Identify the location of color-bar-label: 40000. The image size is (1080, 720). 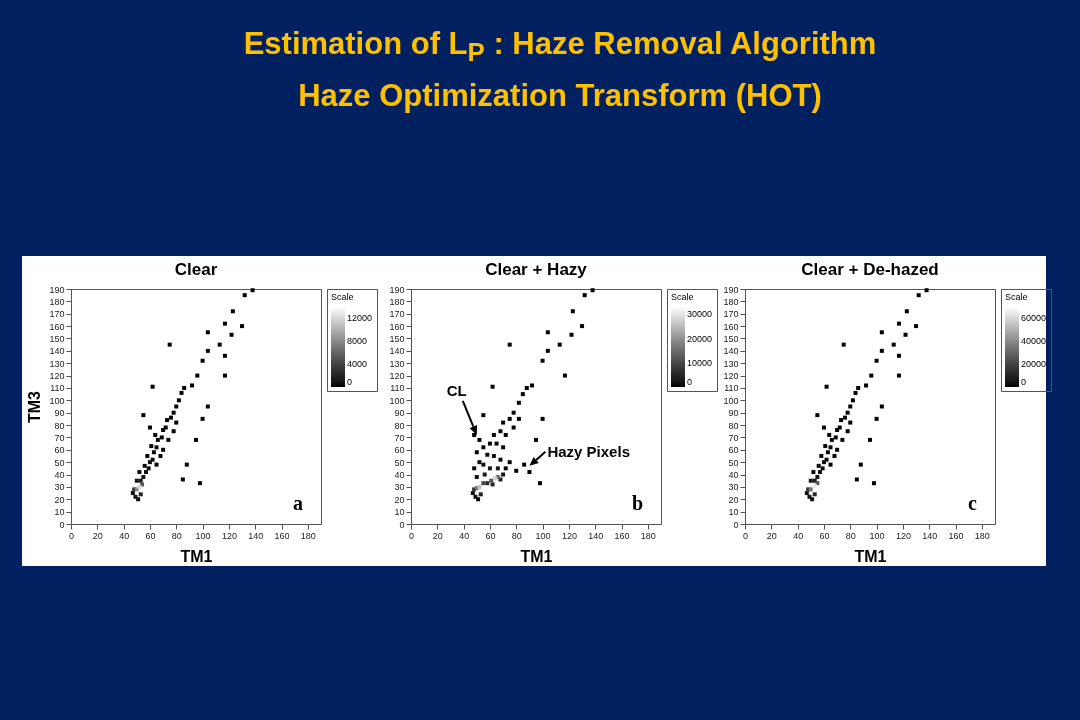
(1034, 341).